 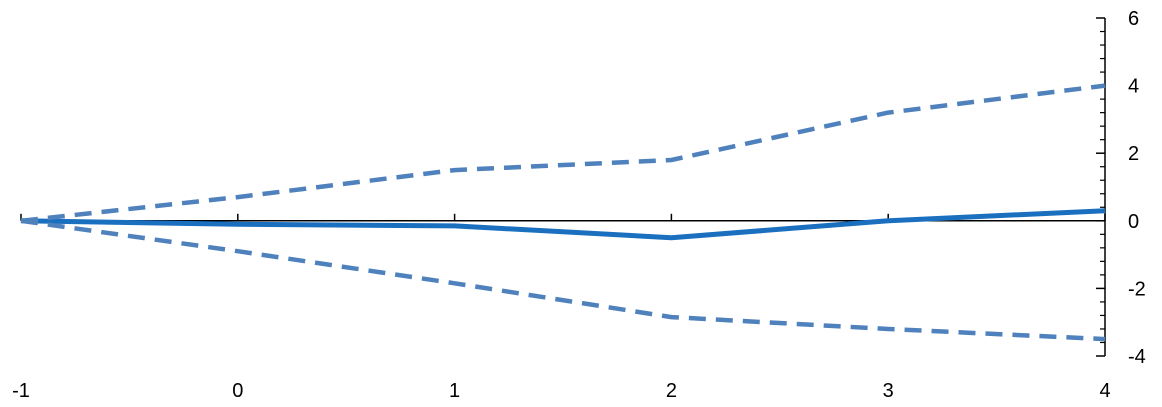 I want to click on y-tick-label: 4, so click(x=1133, y=87).